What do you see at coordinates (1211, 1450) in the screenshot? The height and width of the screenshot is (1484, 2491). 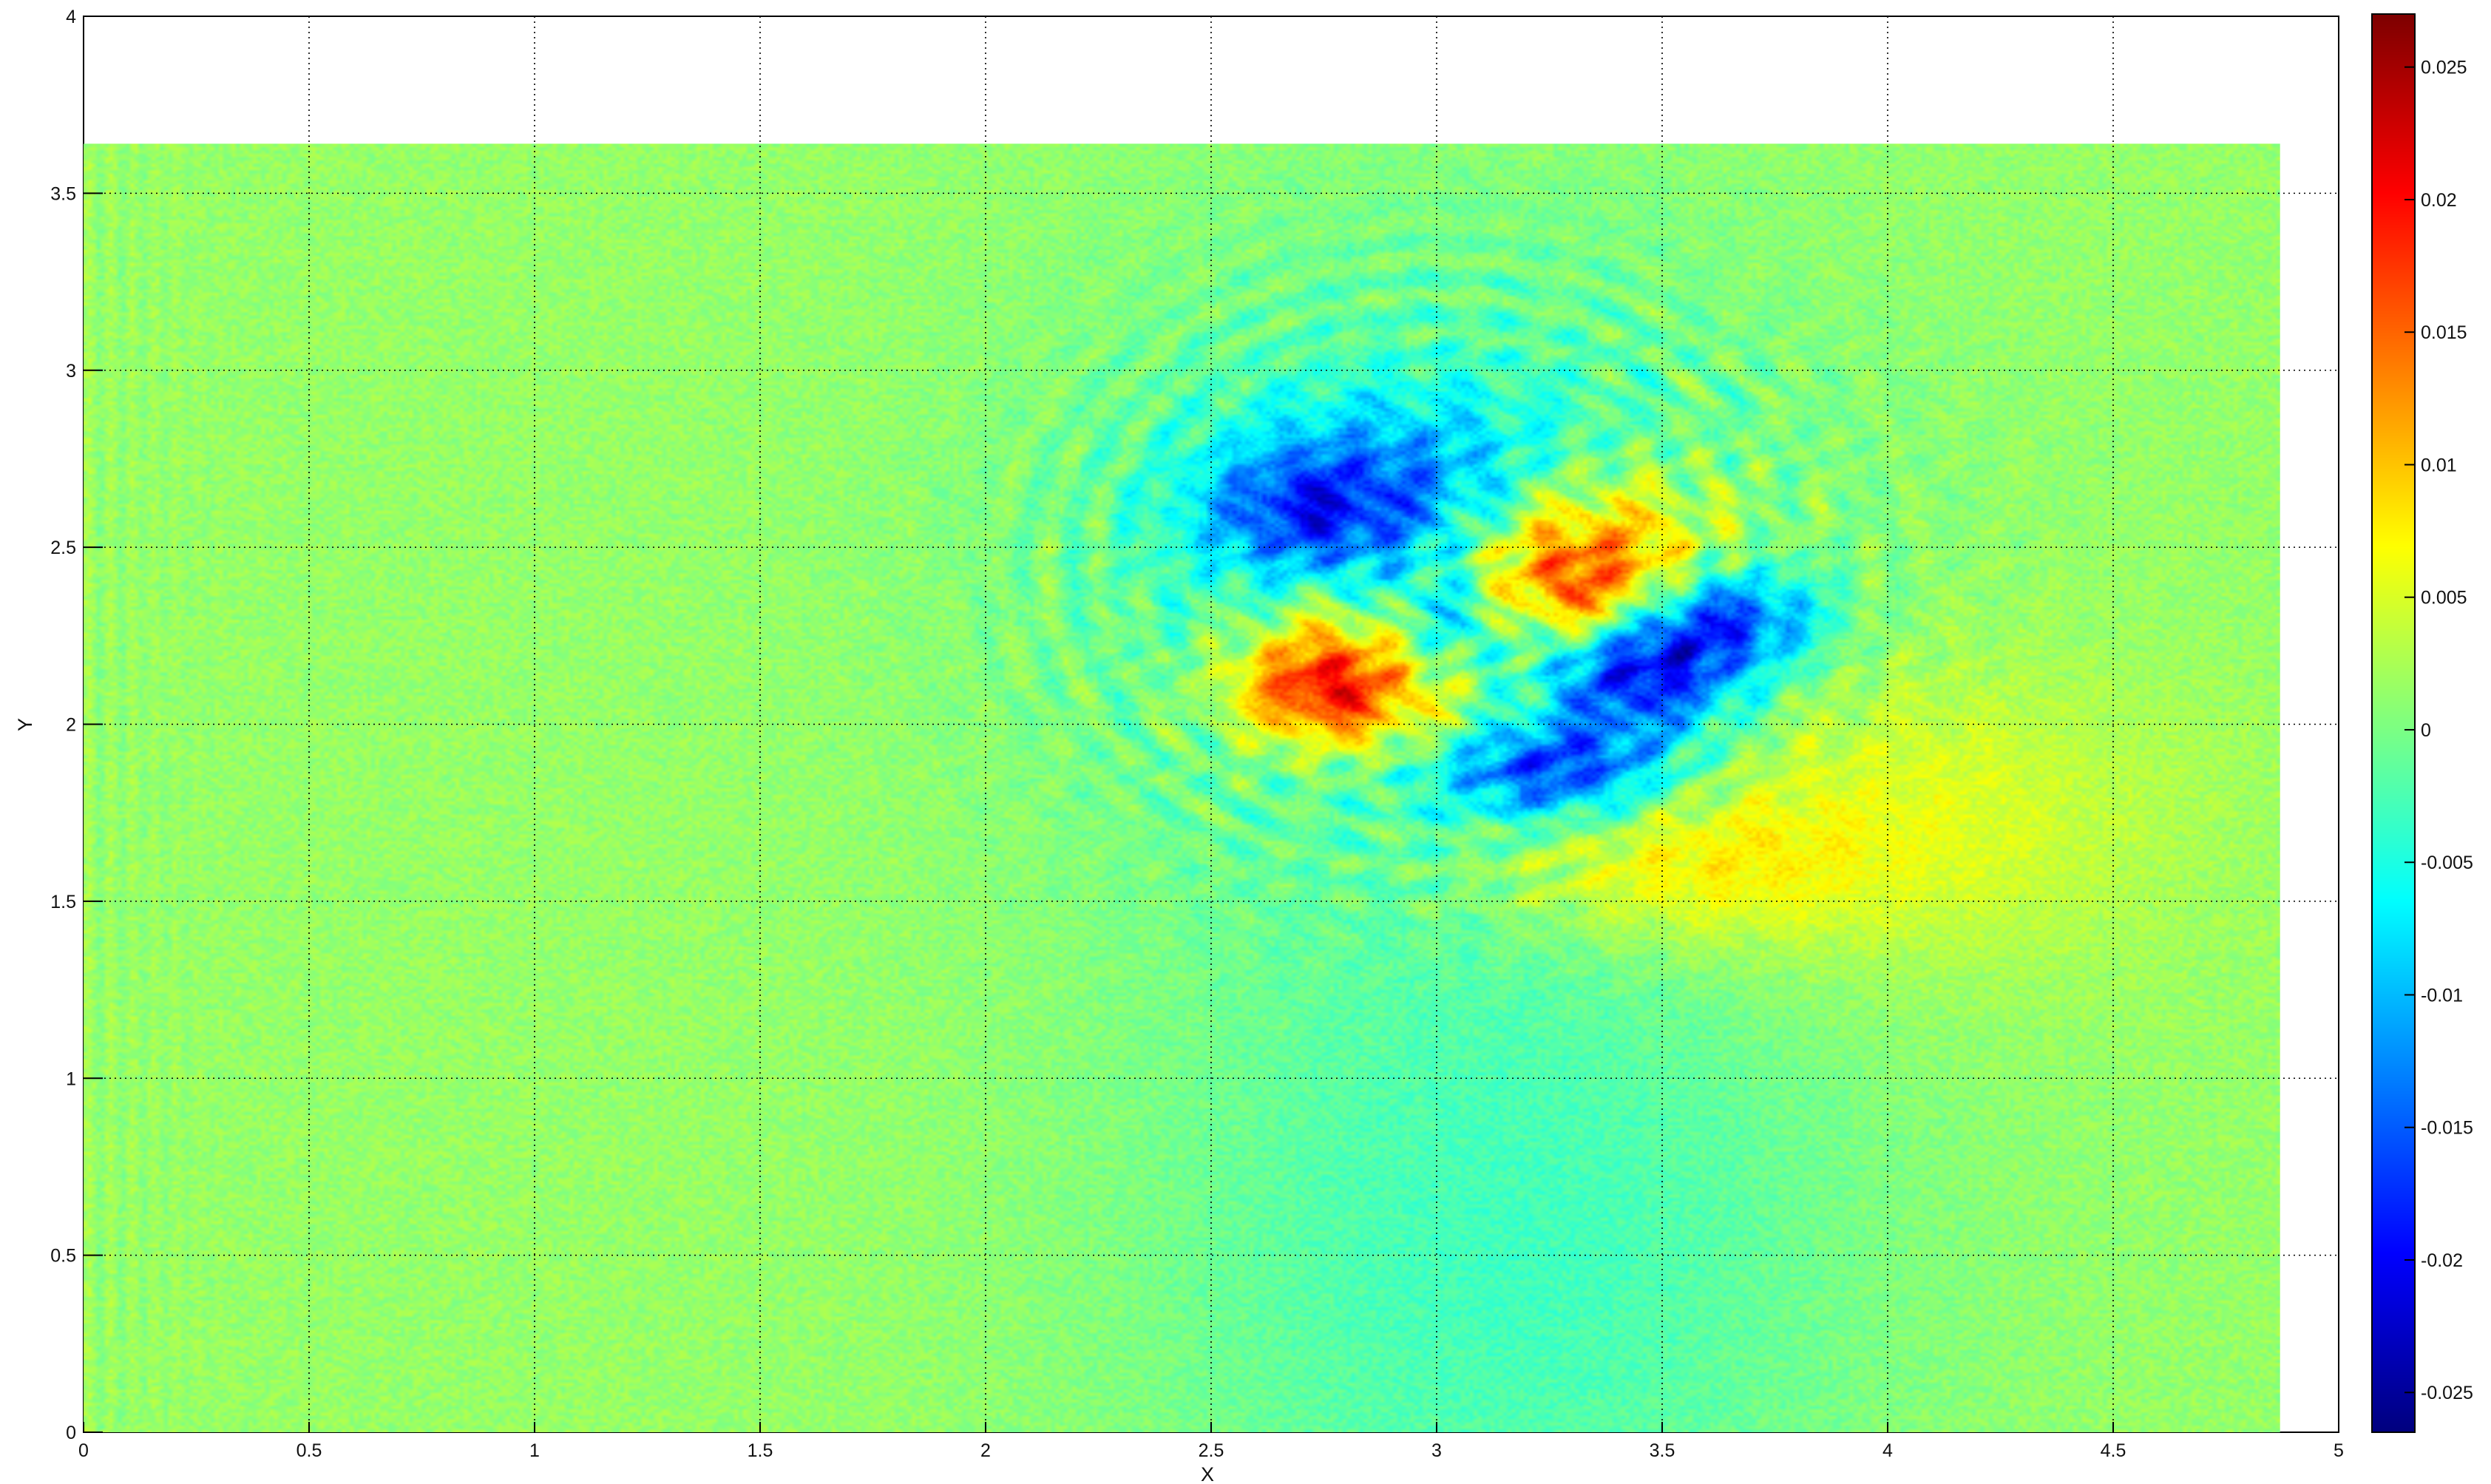 I see `x-tick-label: 2.5` at bounding box center [1211, 1450].